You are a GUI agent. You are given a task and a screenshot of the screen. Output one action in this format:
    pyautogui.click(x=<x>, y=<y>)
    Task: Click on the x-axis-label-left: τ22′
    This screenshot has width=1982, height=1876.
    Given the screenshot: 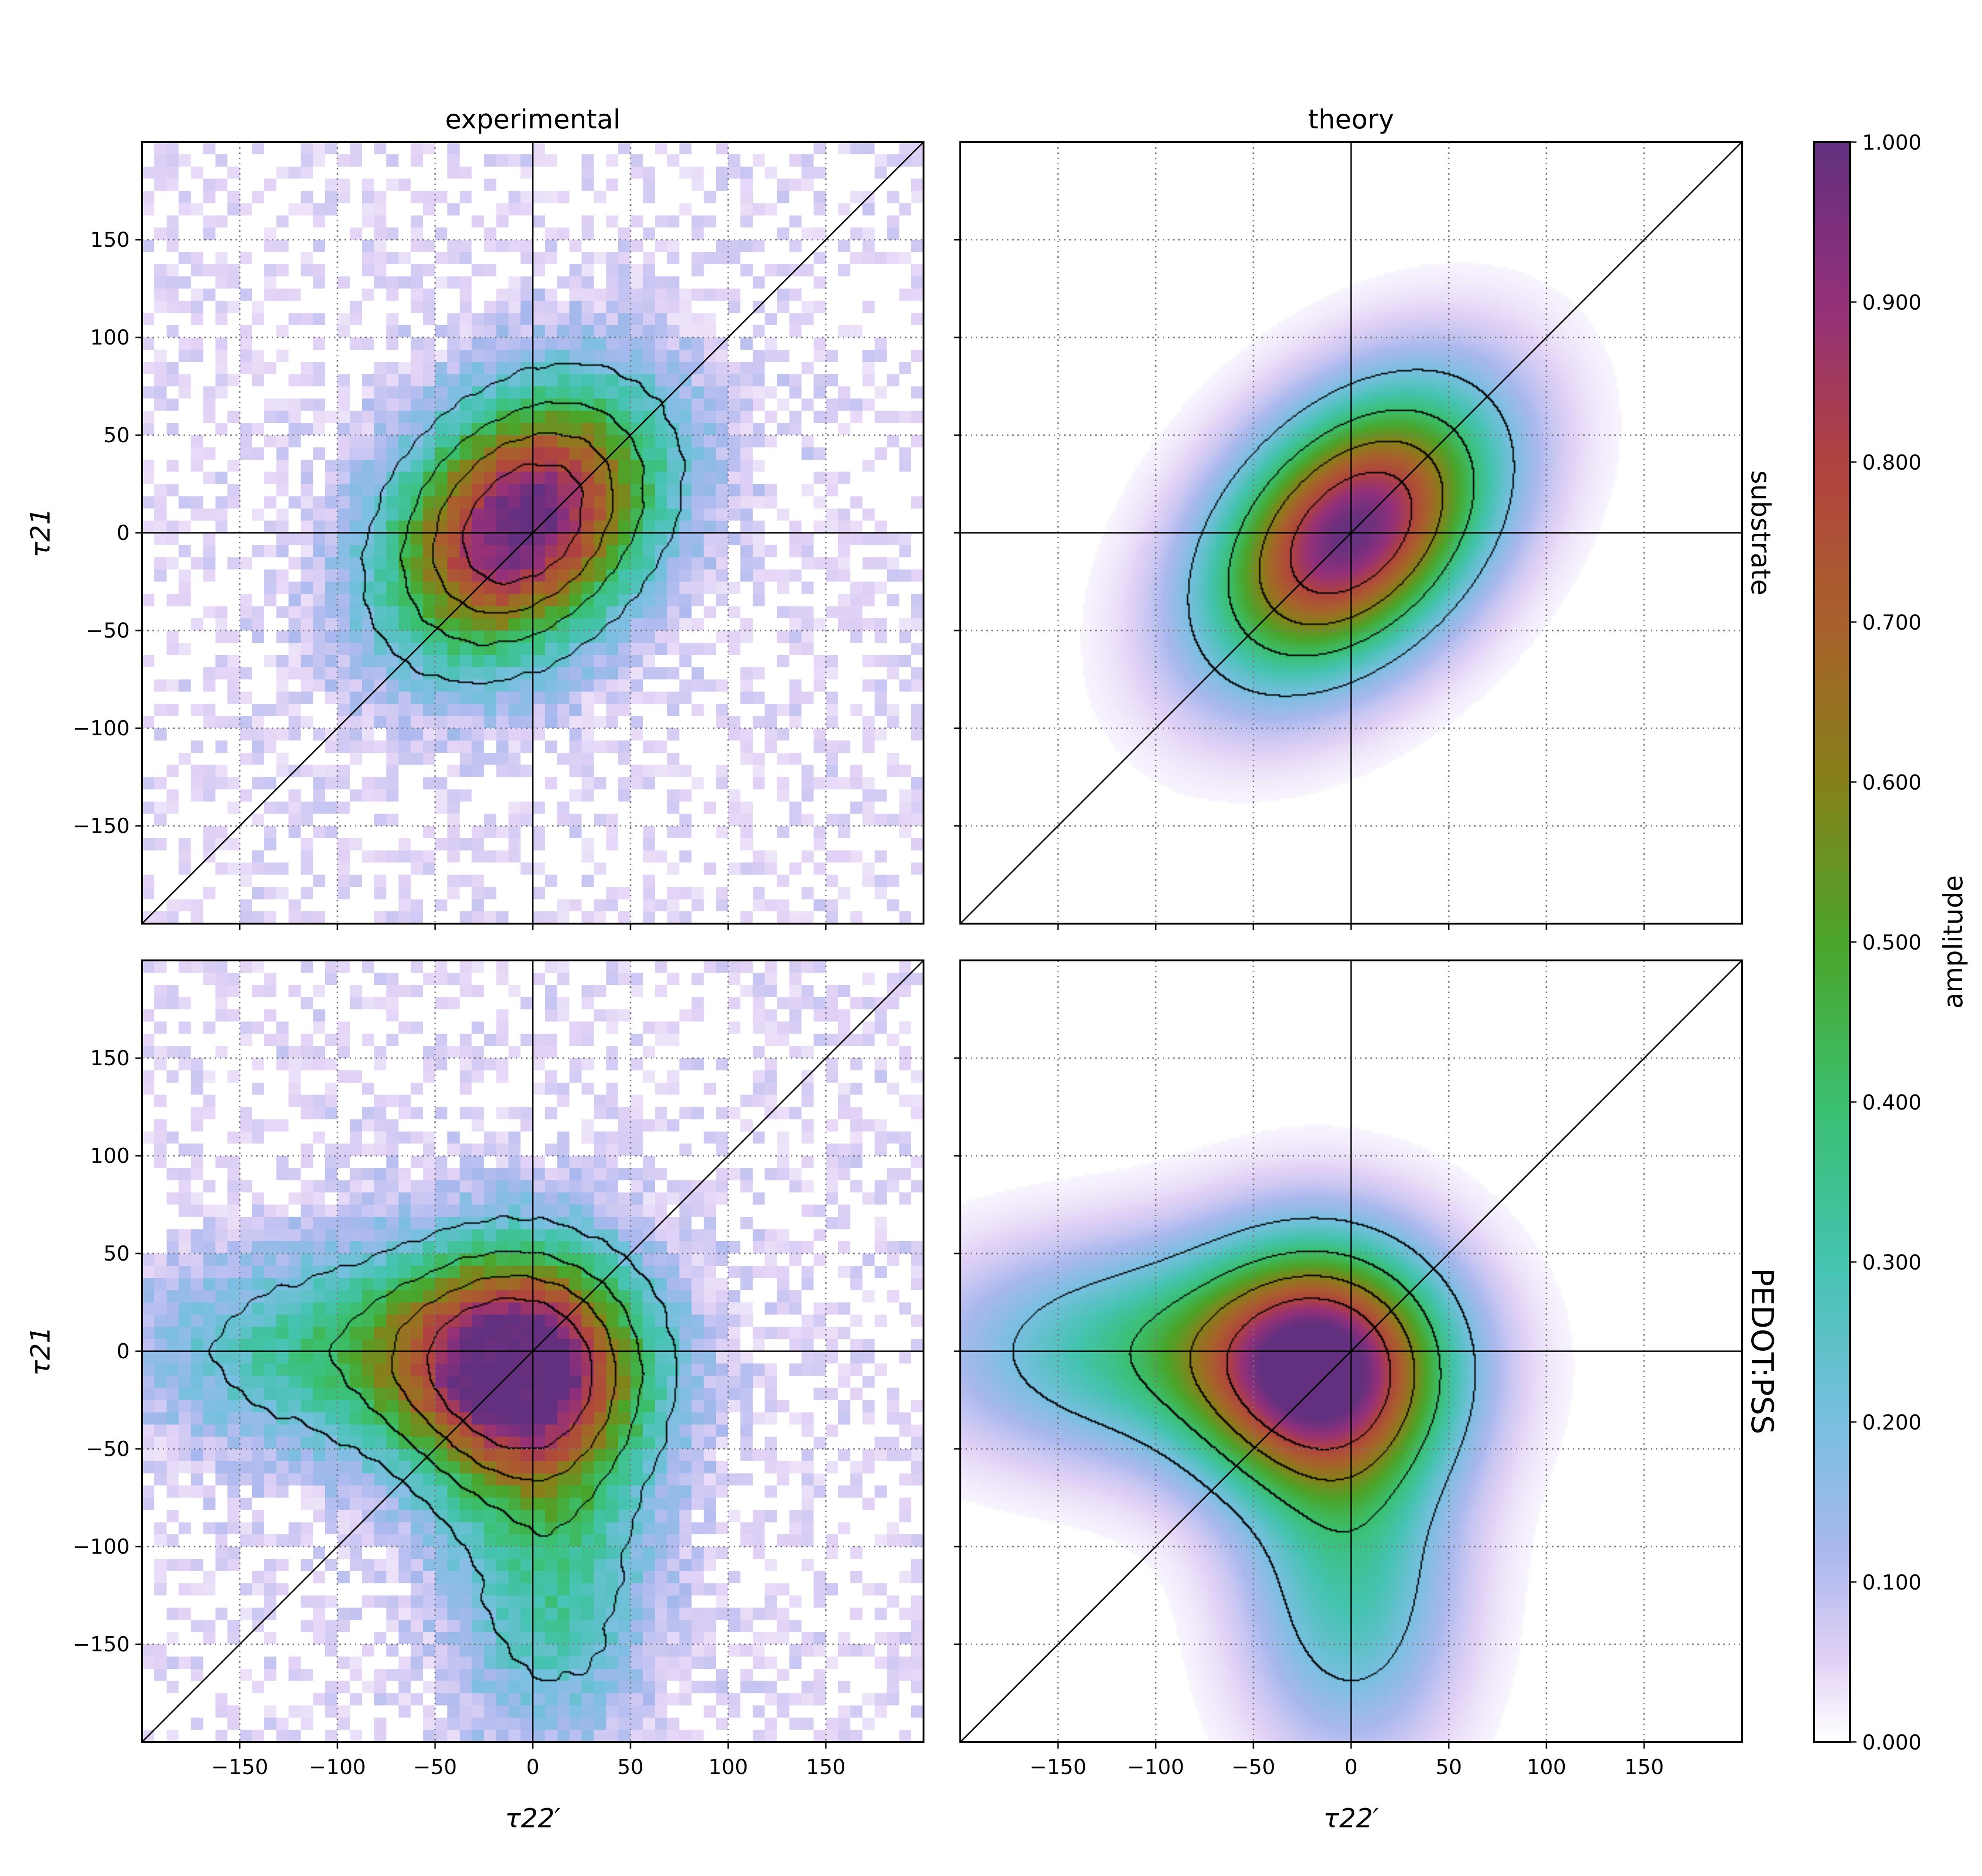 What is the action you would take?
    pyautogui.click(x=533, y=1819)
    